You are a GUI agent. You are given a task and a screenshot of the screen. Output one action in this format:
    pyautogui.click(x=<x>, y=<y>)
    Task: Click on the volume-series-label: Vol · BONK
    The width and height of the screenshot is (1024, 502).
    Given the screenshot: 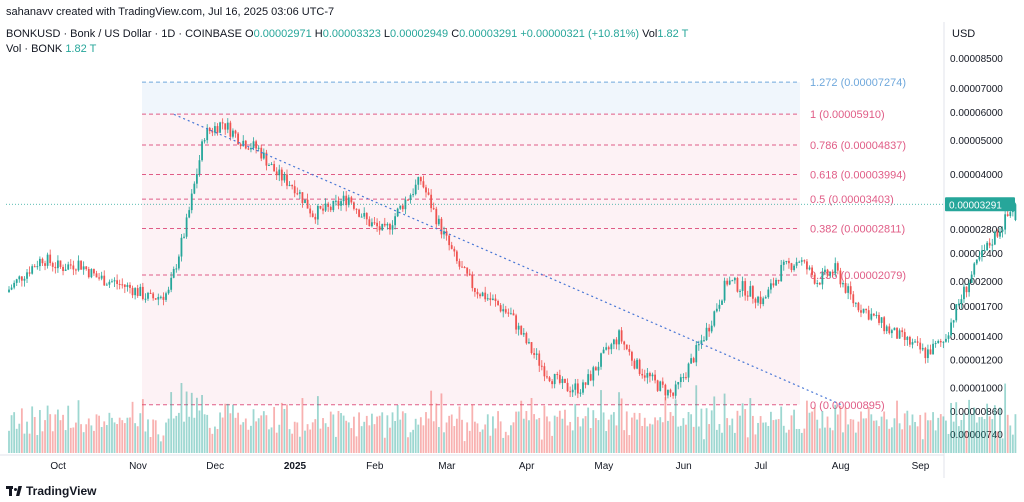 What is the action you would take?
    pyautogui.click(x=34, y=49)
    